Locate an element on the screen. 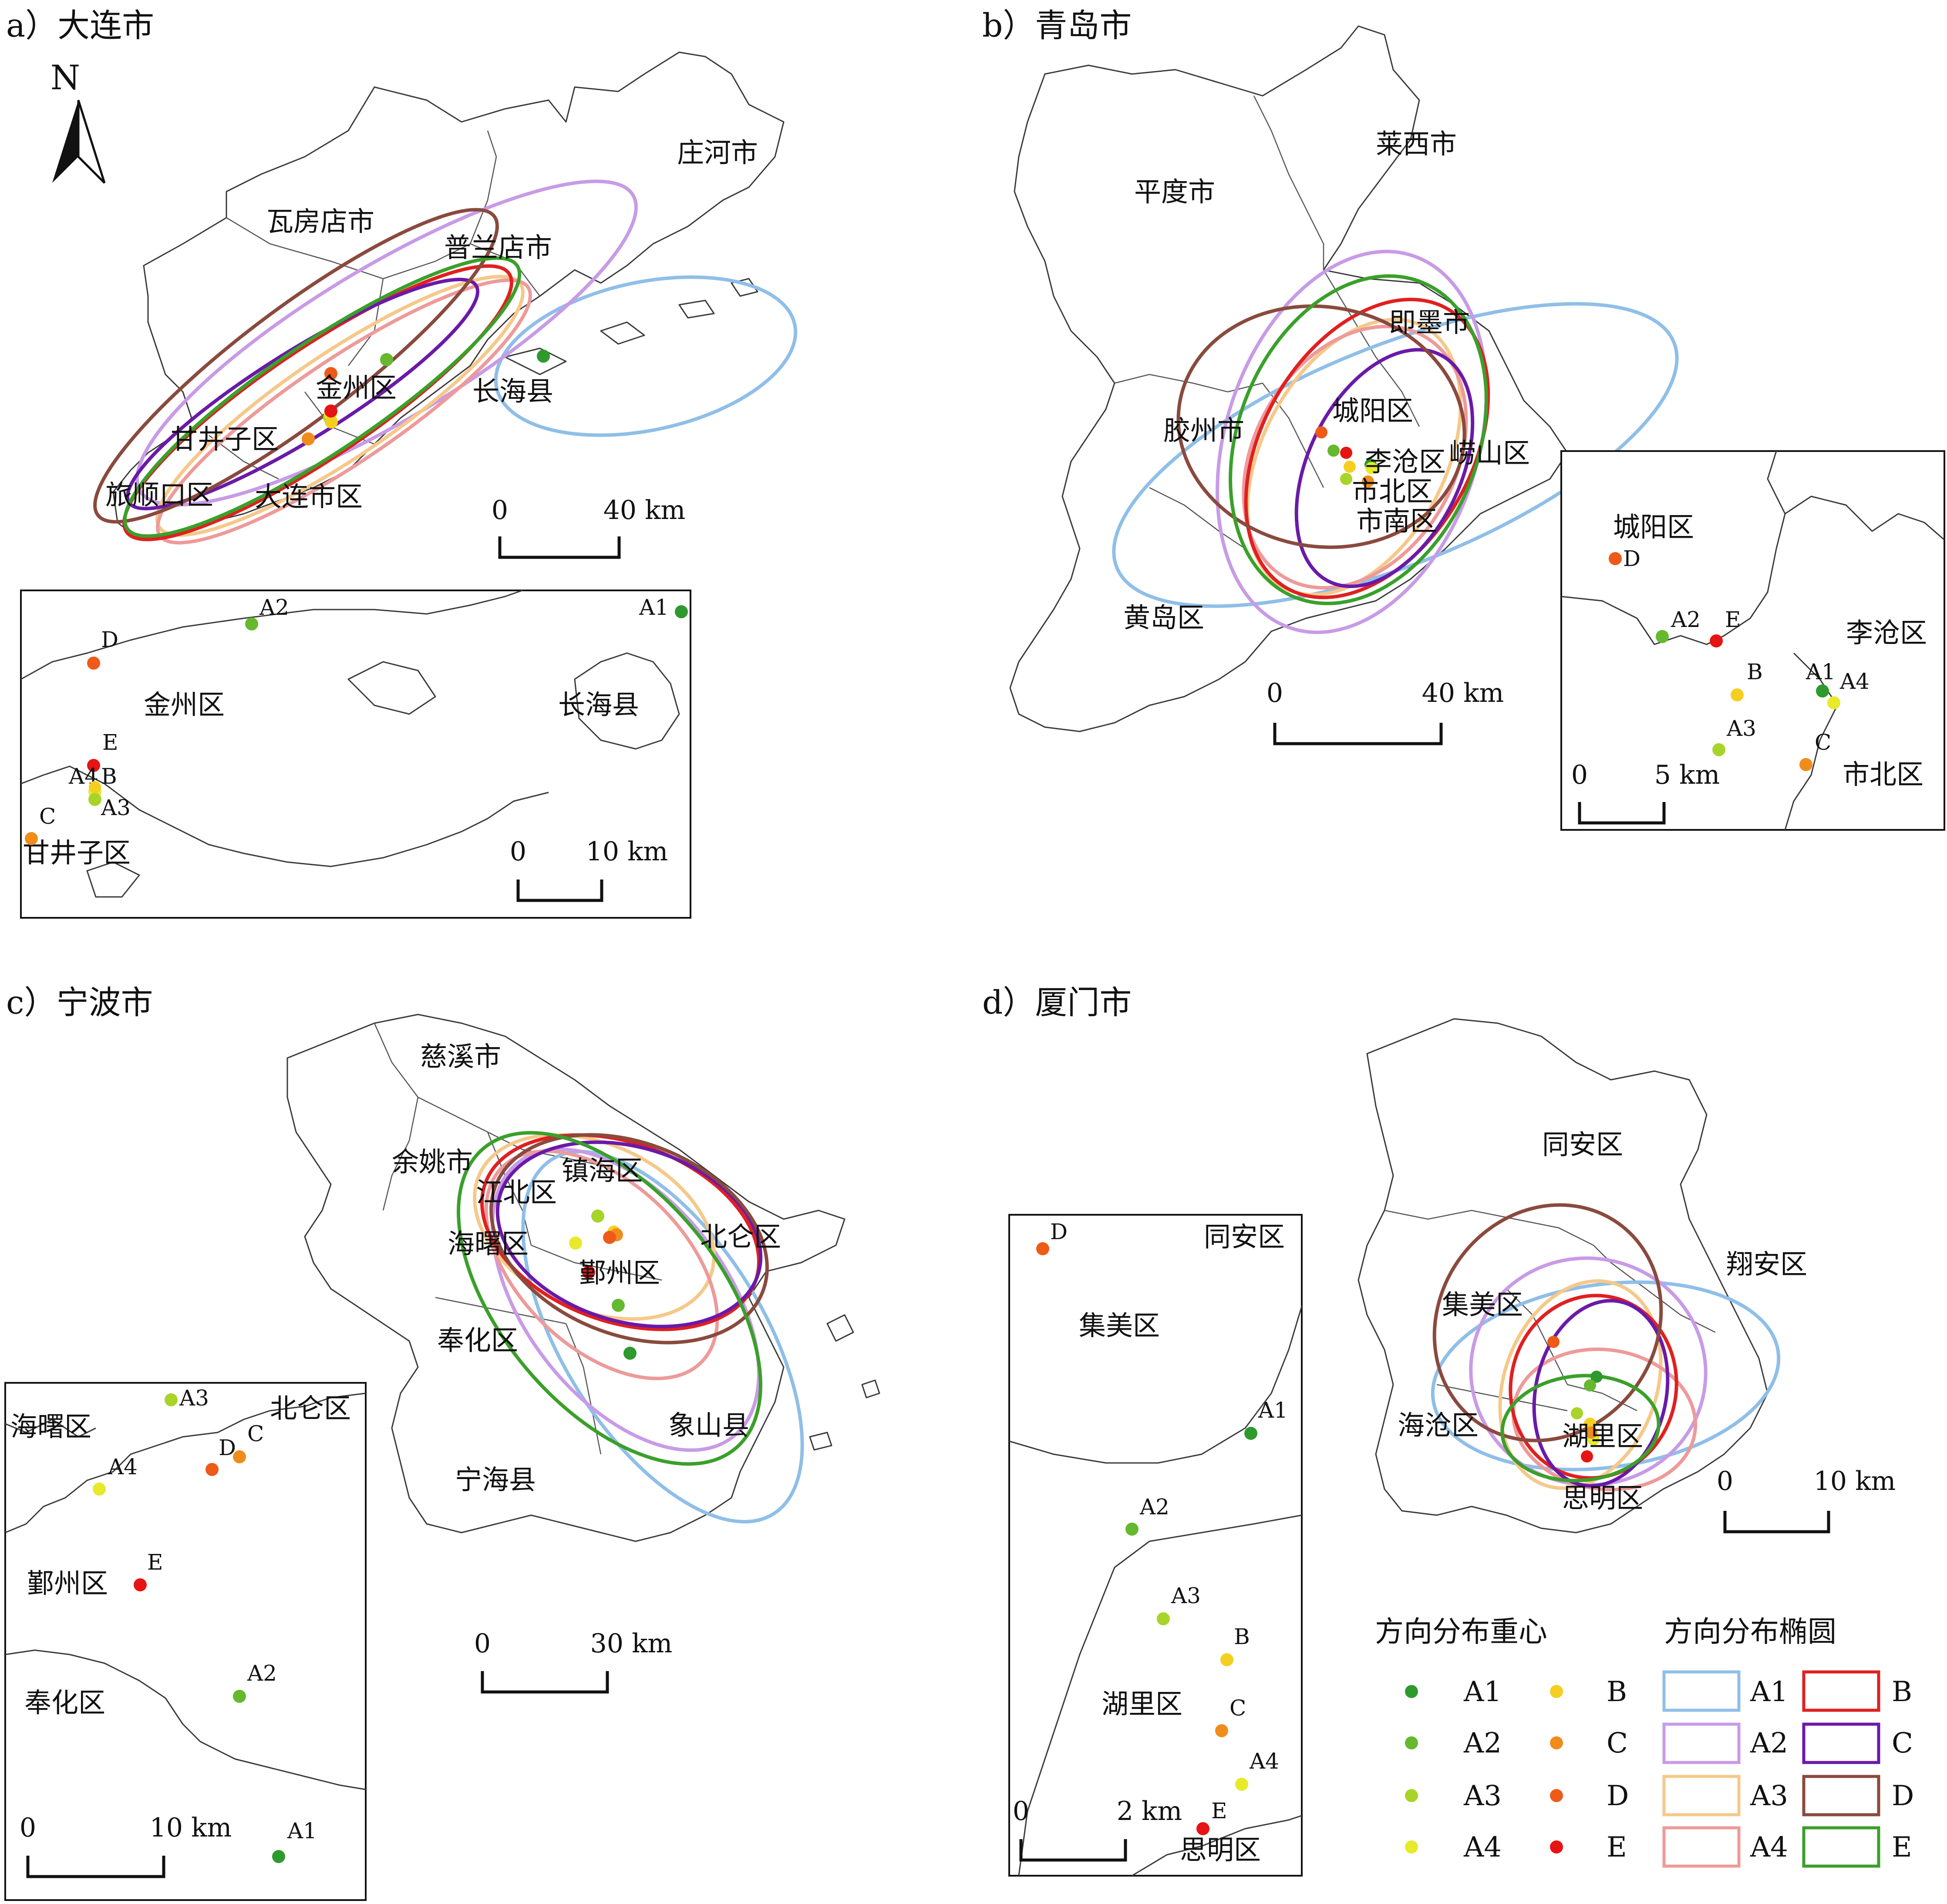  legend-centroid-label-A2: A2 is located at coordinates (1482, 1743).